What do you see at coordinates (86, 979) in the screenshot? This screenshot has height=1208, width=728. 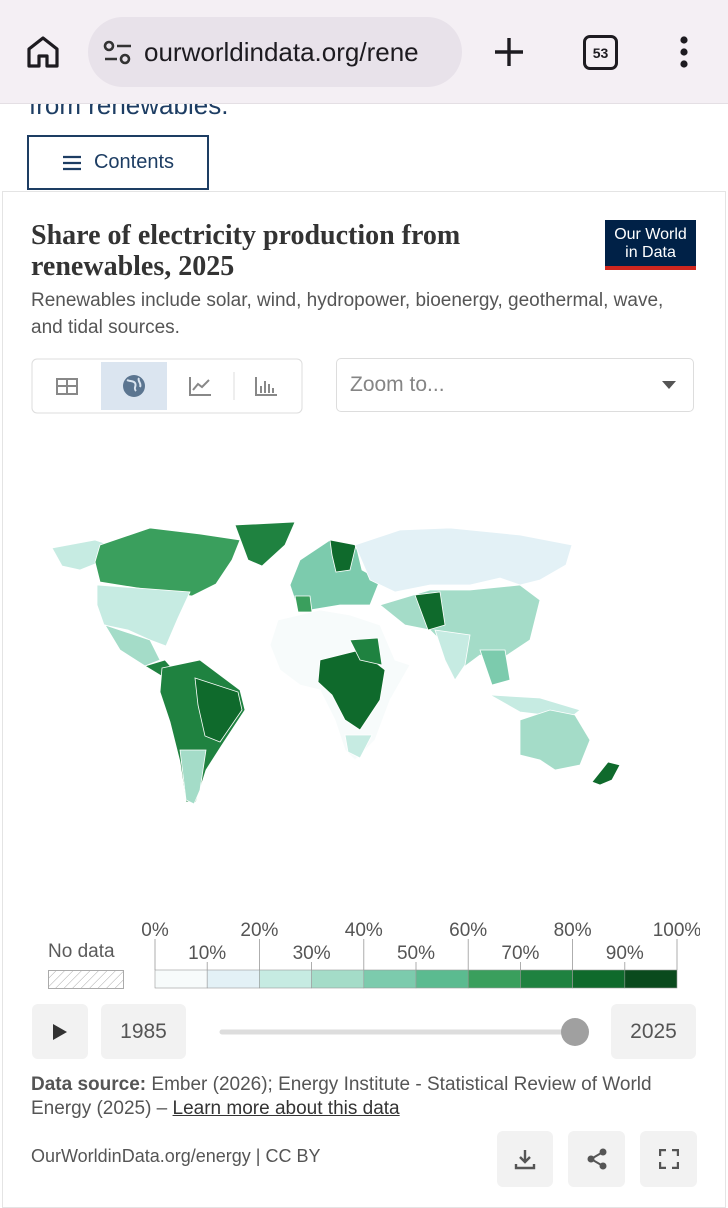 I see `no-data-swatch` at bounding box center [86, 979].